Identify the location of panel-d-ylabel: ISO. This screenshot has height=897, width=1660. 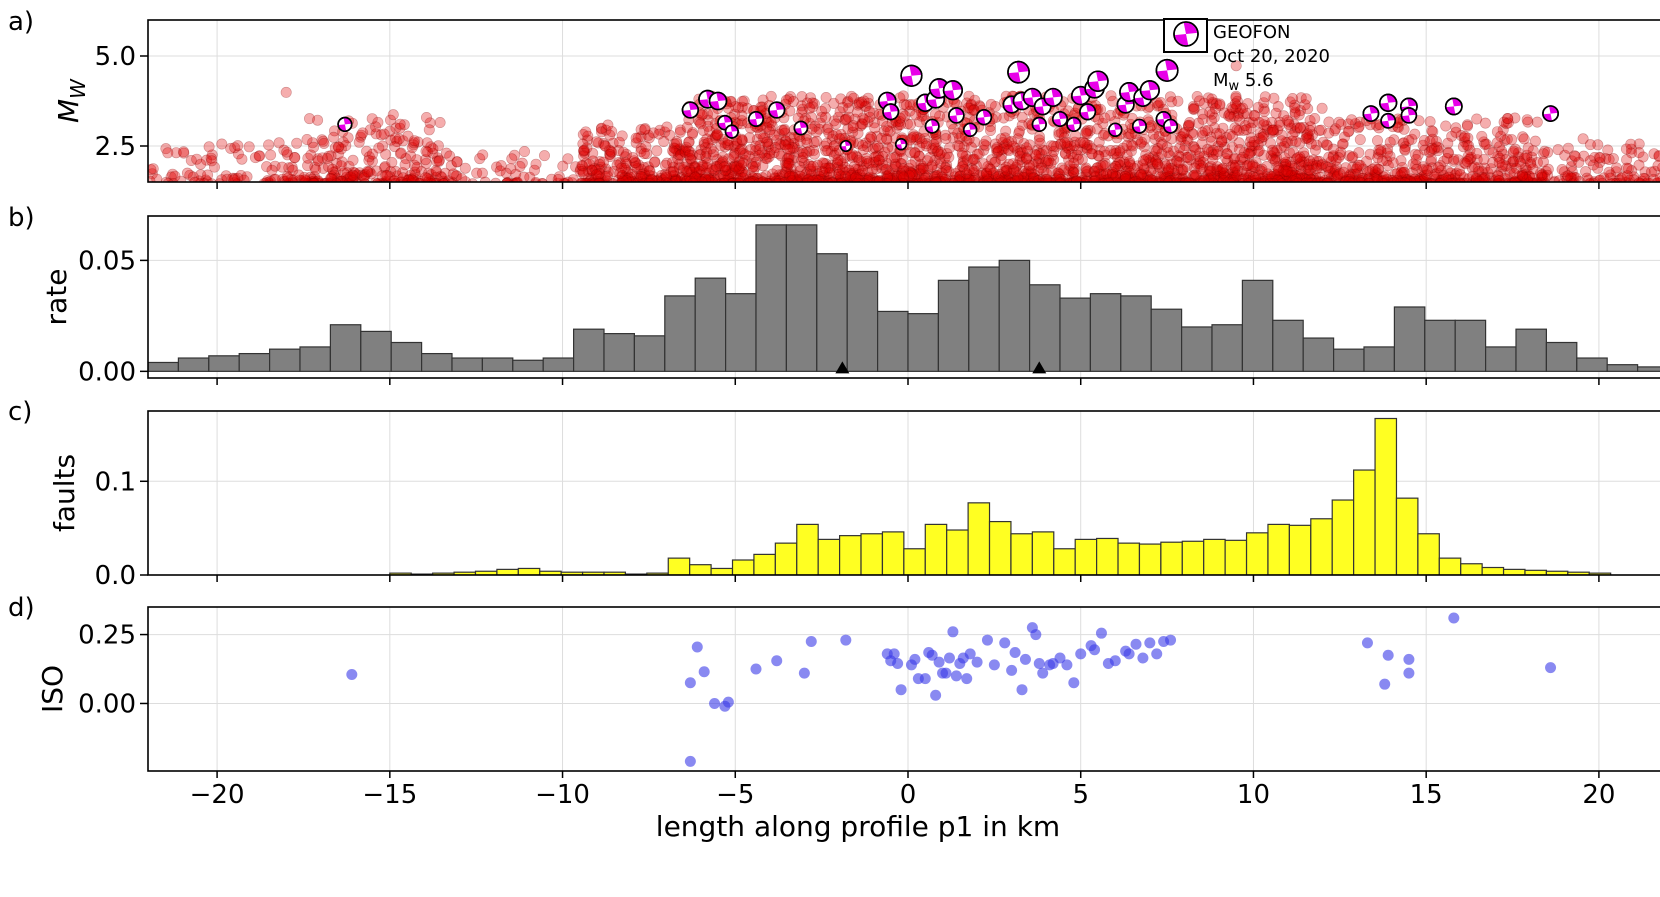
(52, 689).